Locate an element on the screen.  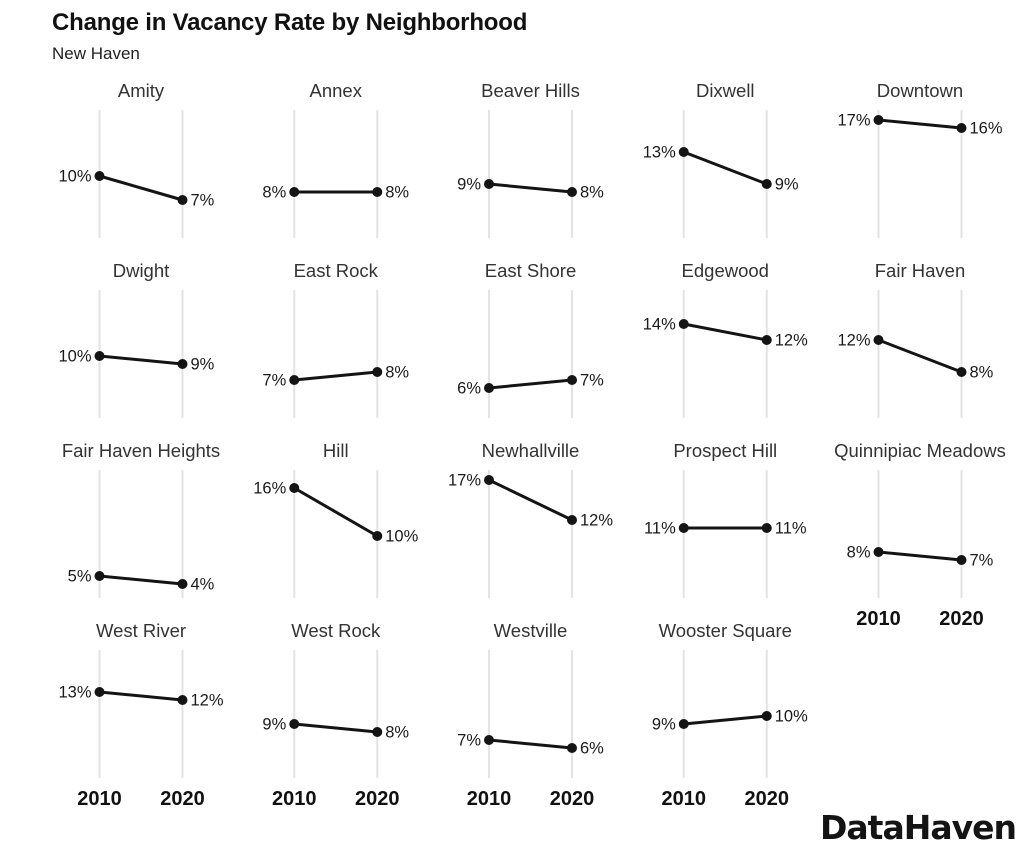
panel-wooster-square: Wooster Square 9% 10% 2010 2020 is located at coordinates (730, 715).